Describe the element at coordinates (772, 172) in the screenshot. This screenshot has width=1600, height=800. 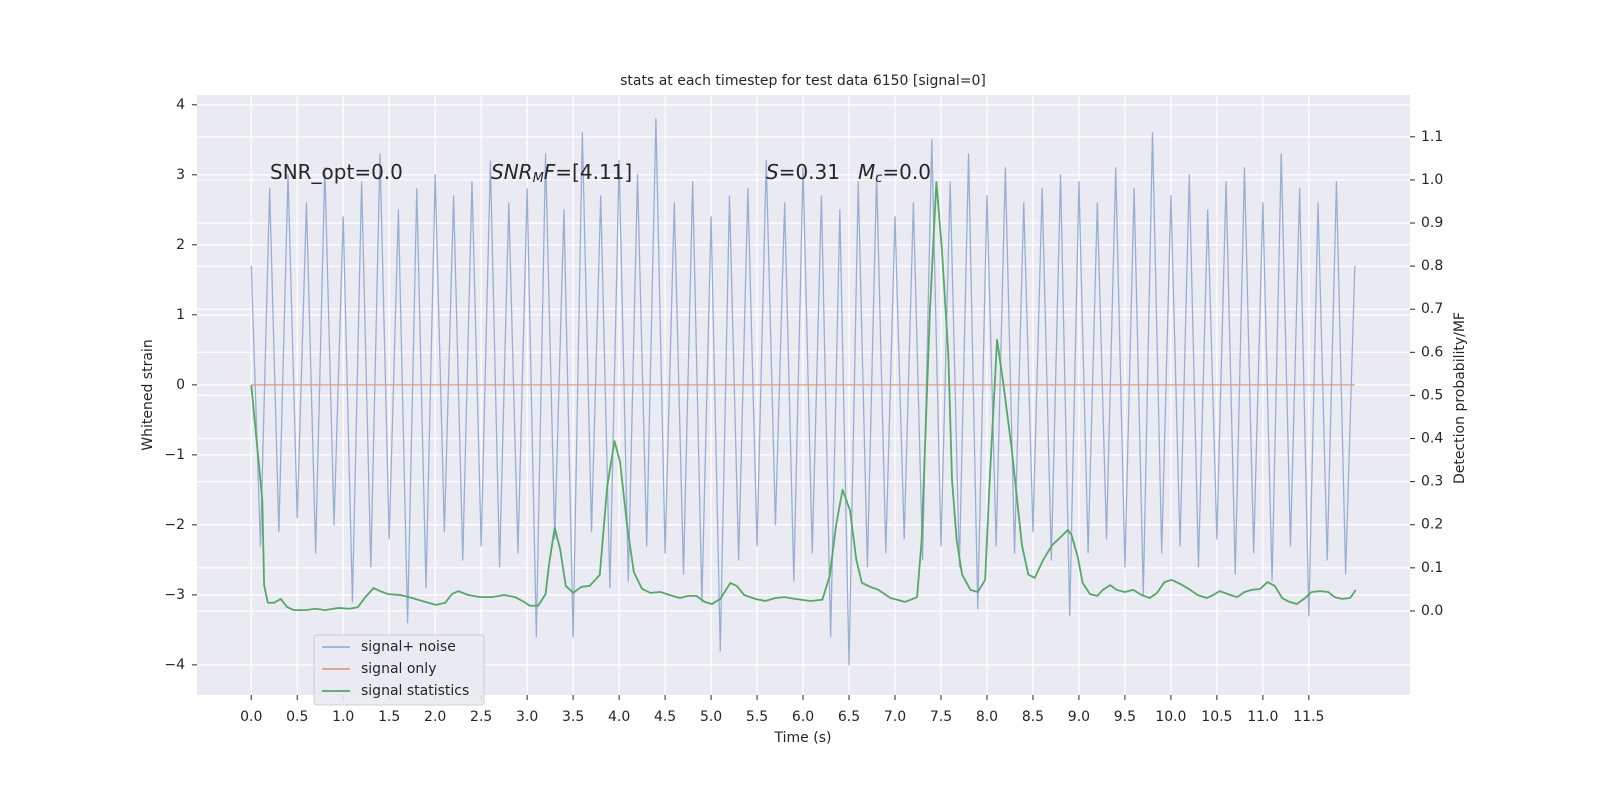
I see `annotation-part: S` at that location.